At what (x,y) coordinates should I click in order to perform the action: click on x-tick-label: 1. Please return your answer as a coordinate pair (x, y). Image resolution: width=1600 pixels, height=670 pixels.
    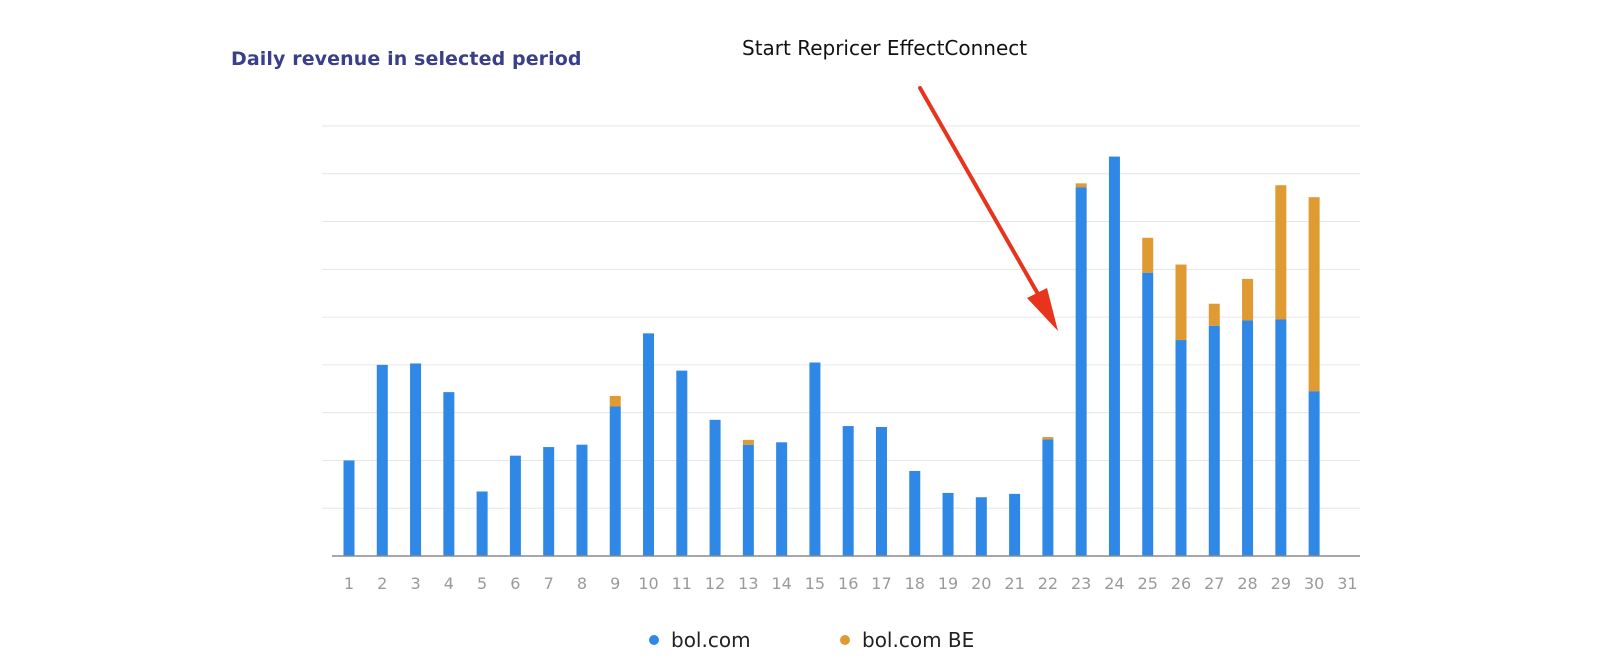
    Looking at the image, I should click on (349, 583).